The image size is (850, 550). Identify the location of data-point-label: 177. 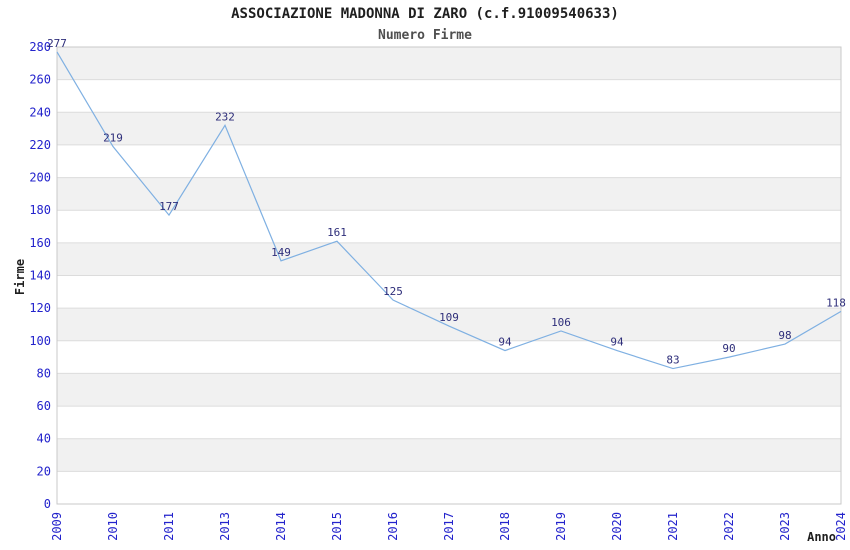
(169, 206).